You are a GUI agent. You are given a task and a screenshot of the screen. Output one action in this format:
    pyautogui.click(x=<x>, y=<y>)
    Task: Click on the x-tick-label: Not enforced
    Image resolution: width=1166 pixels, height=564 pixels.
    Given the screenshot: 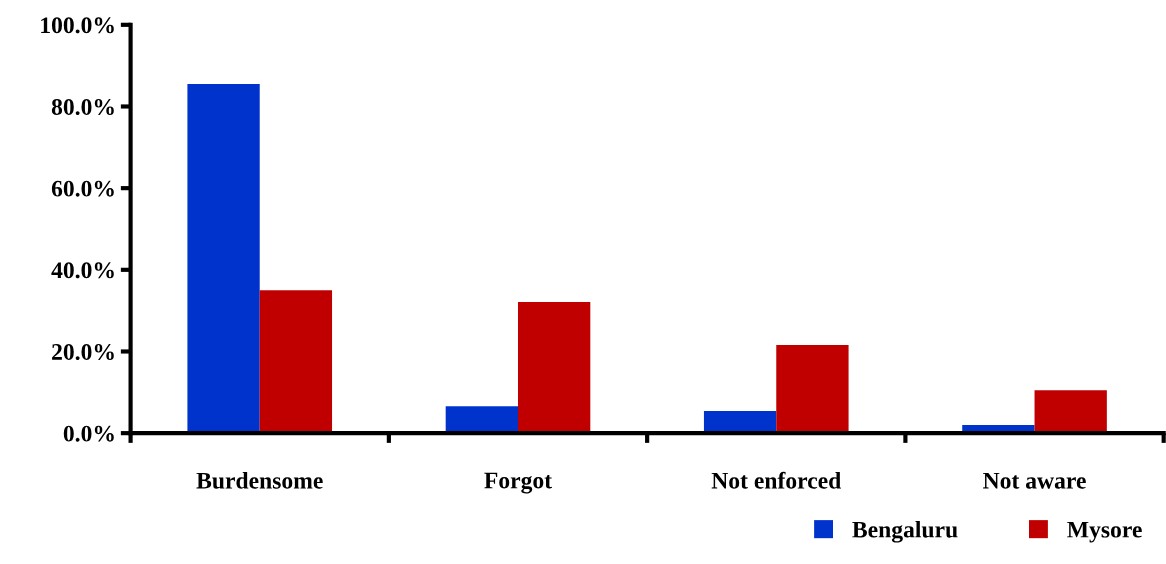 What is the action you would take?
    pyautogui.click(x=776, y=480)
    